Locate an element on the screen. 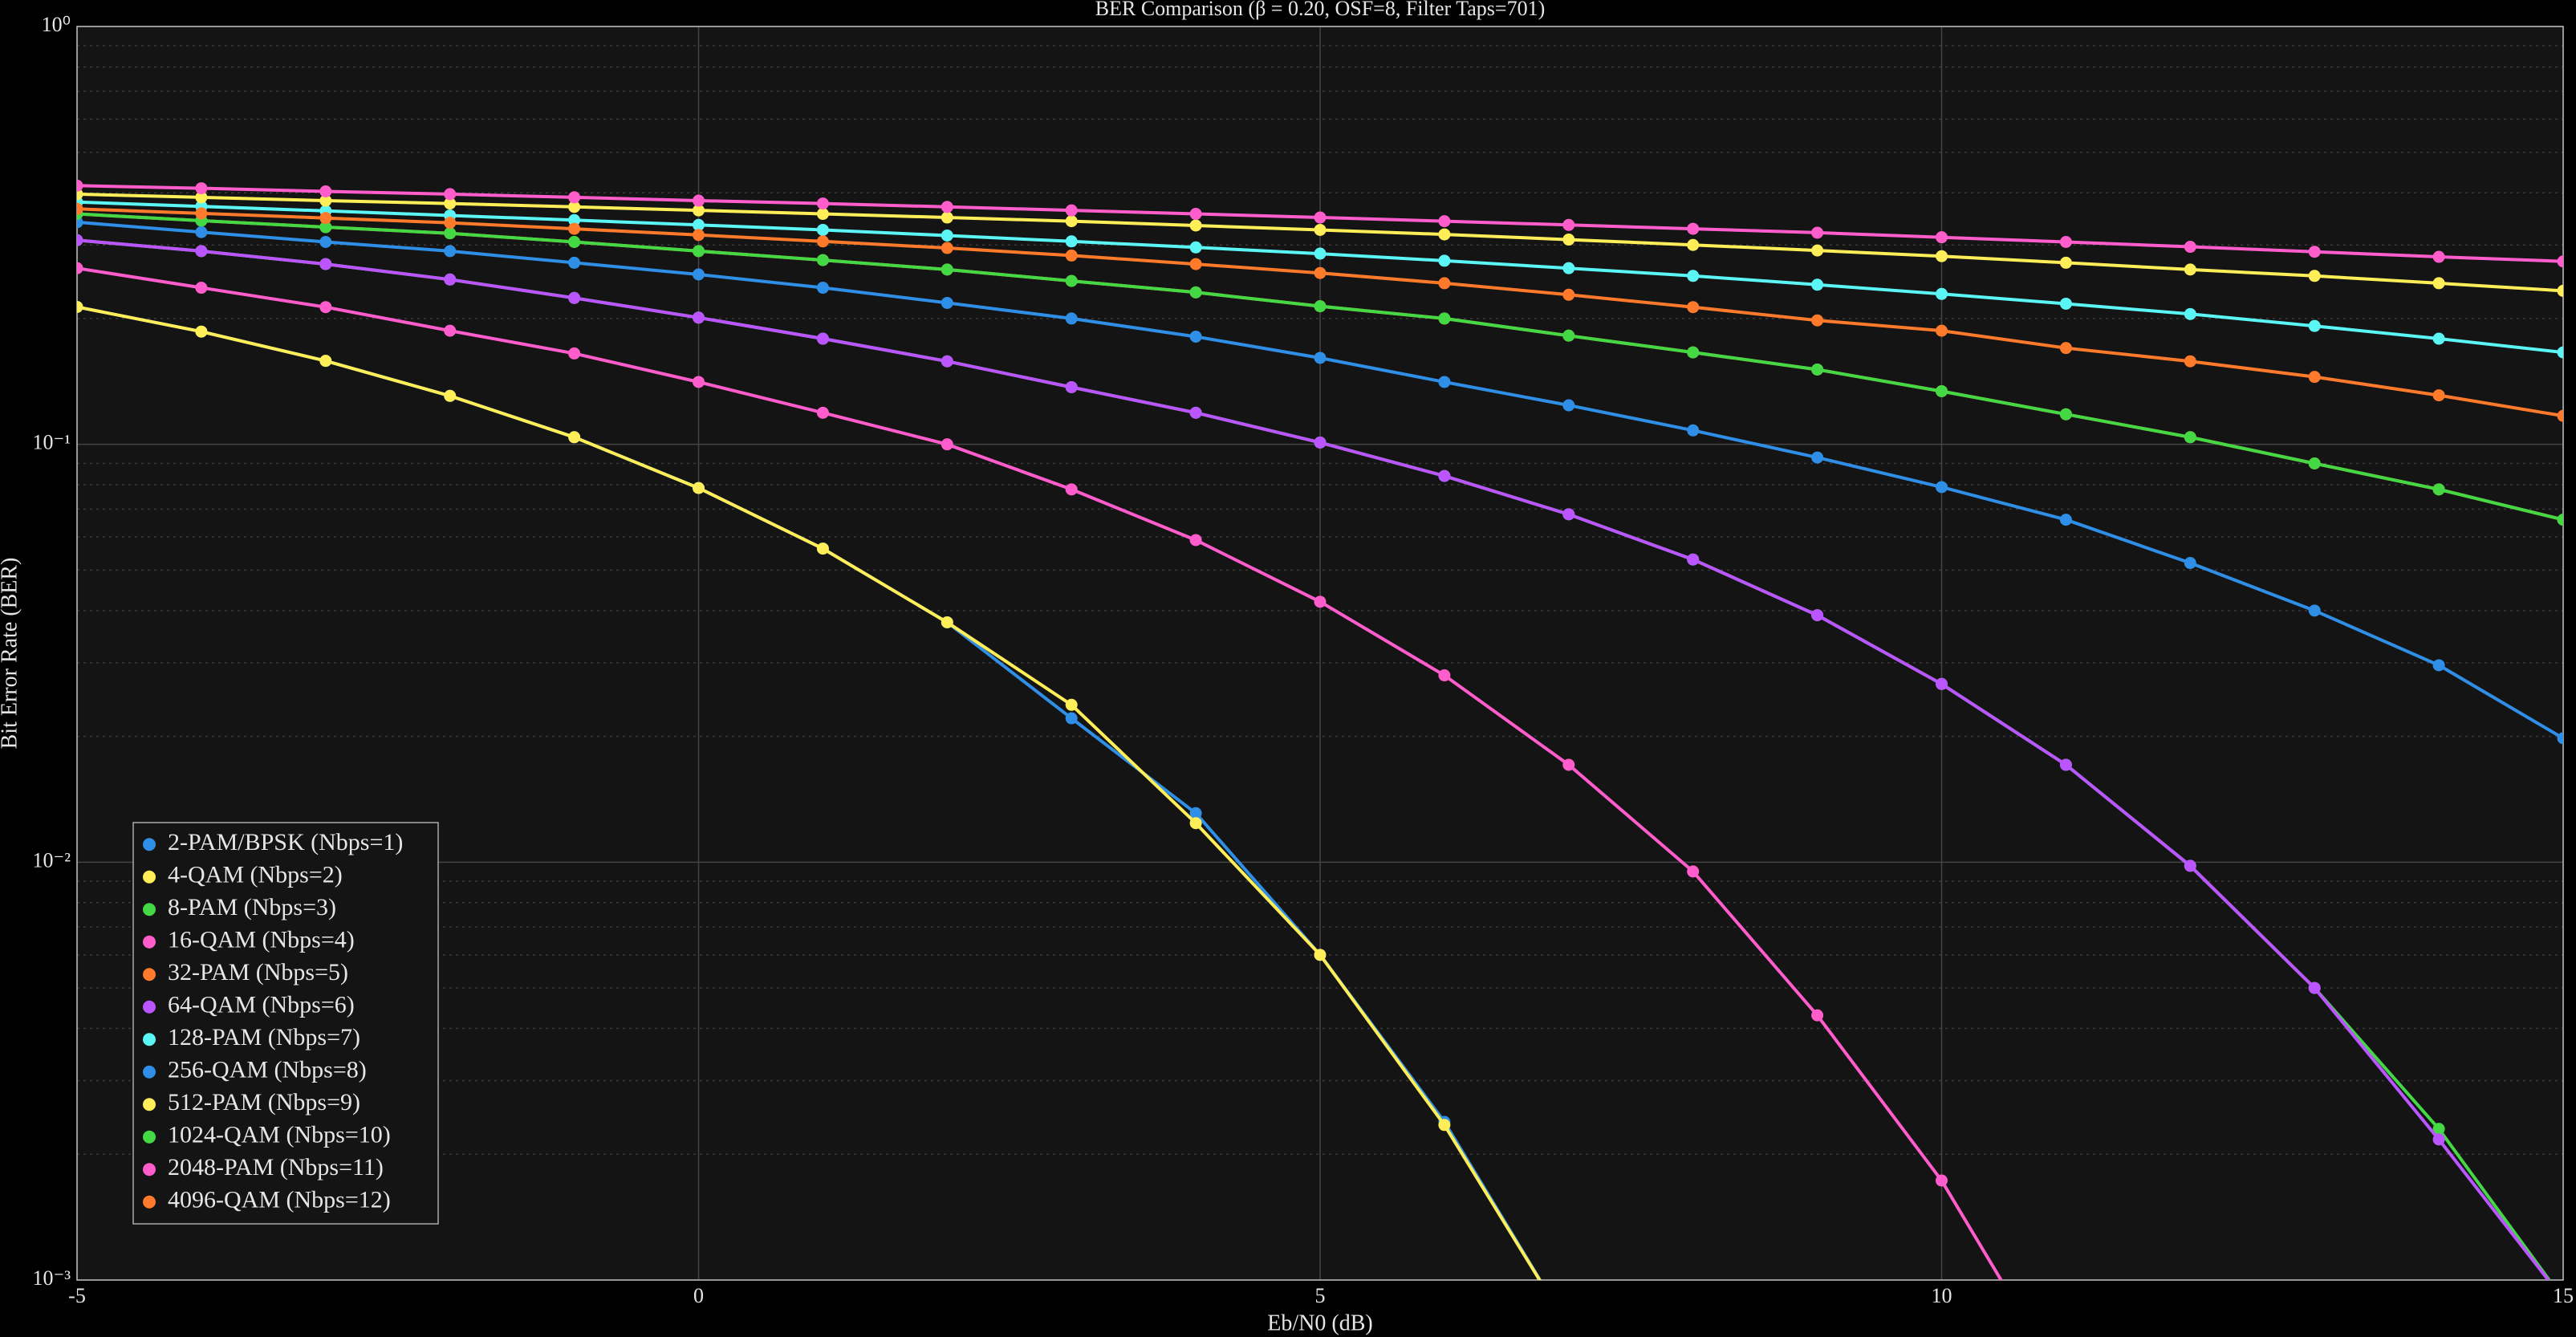 Image resolution: width=2576 pixels, height=1337 pixels. legend-label: 16-QAM (Nbps=4) is located at coordinates (261, 940).